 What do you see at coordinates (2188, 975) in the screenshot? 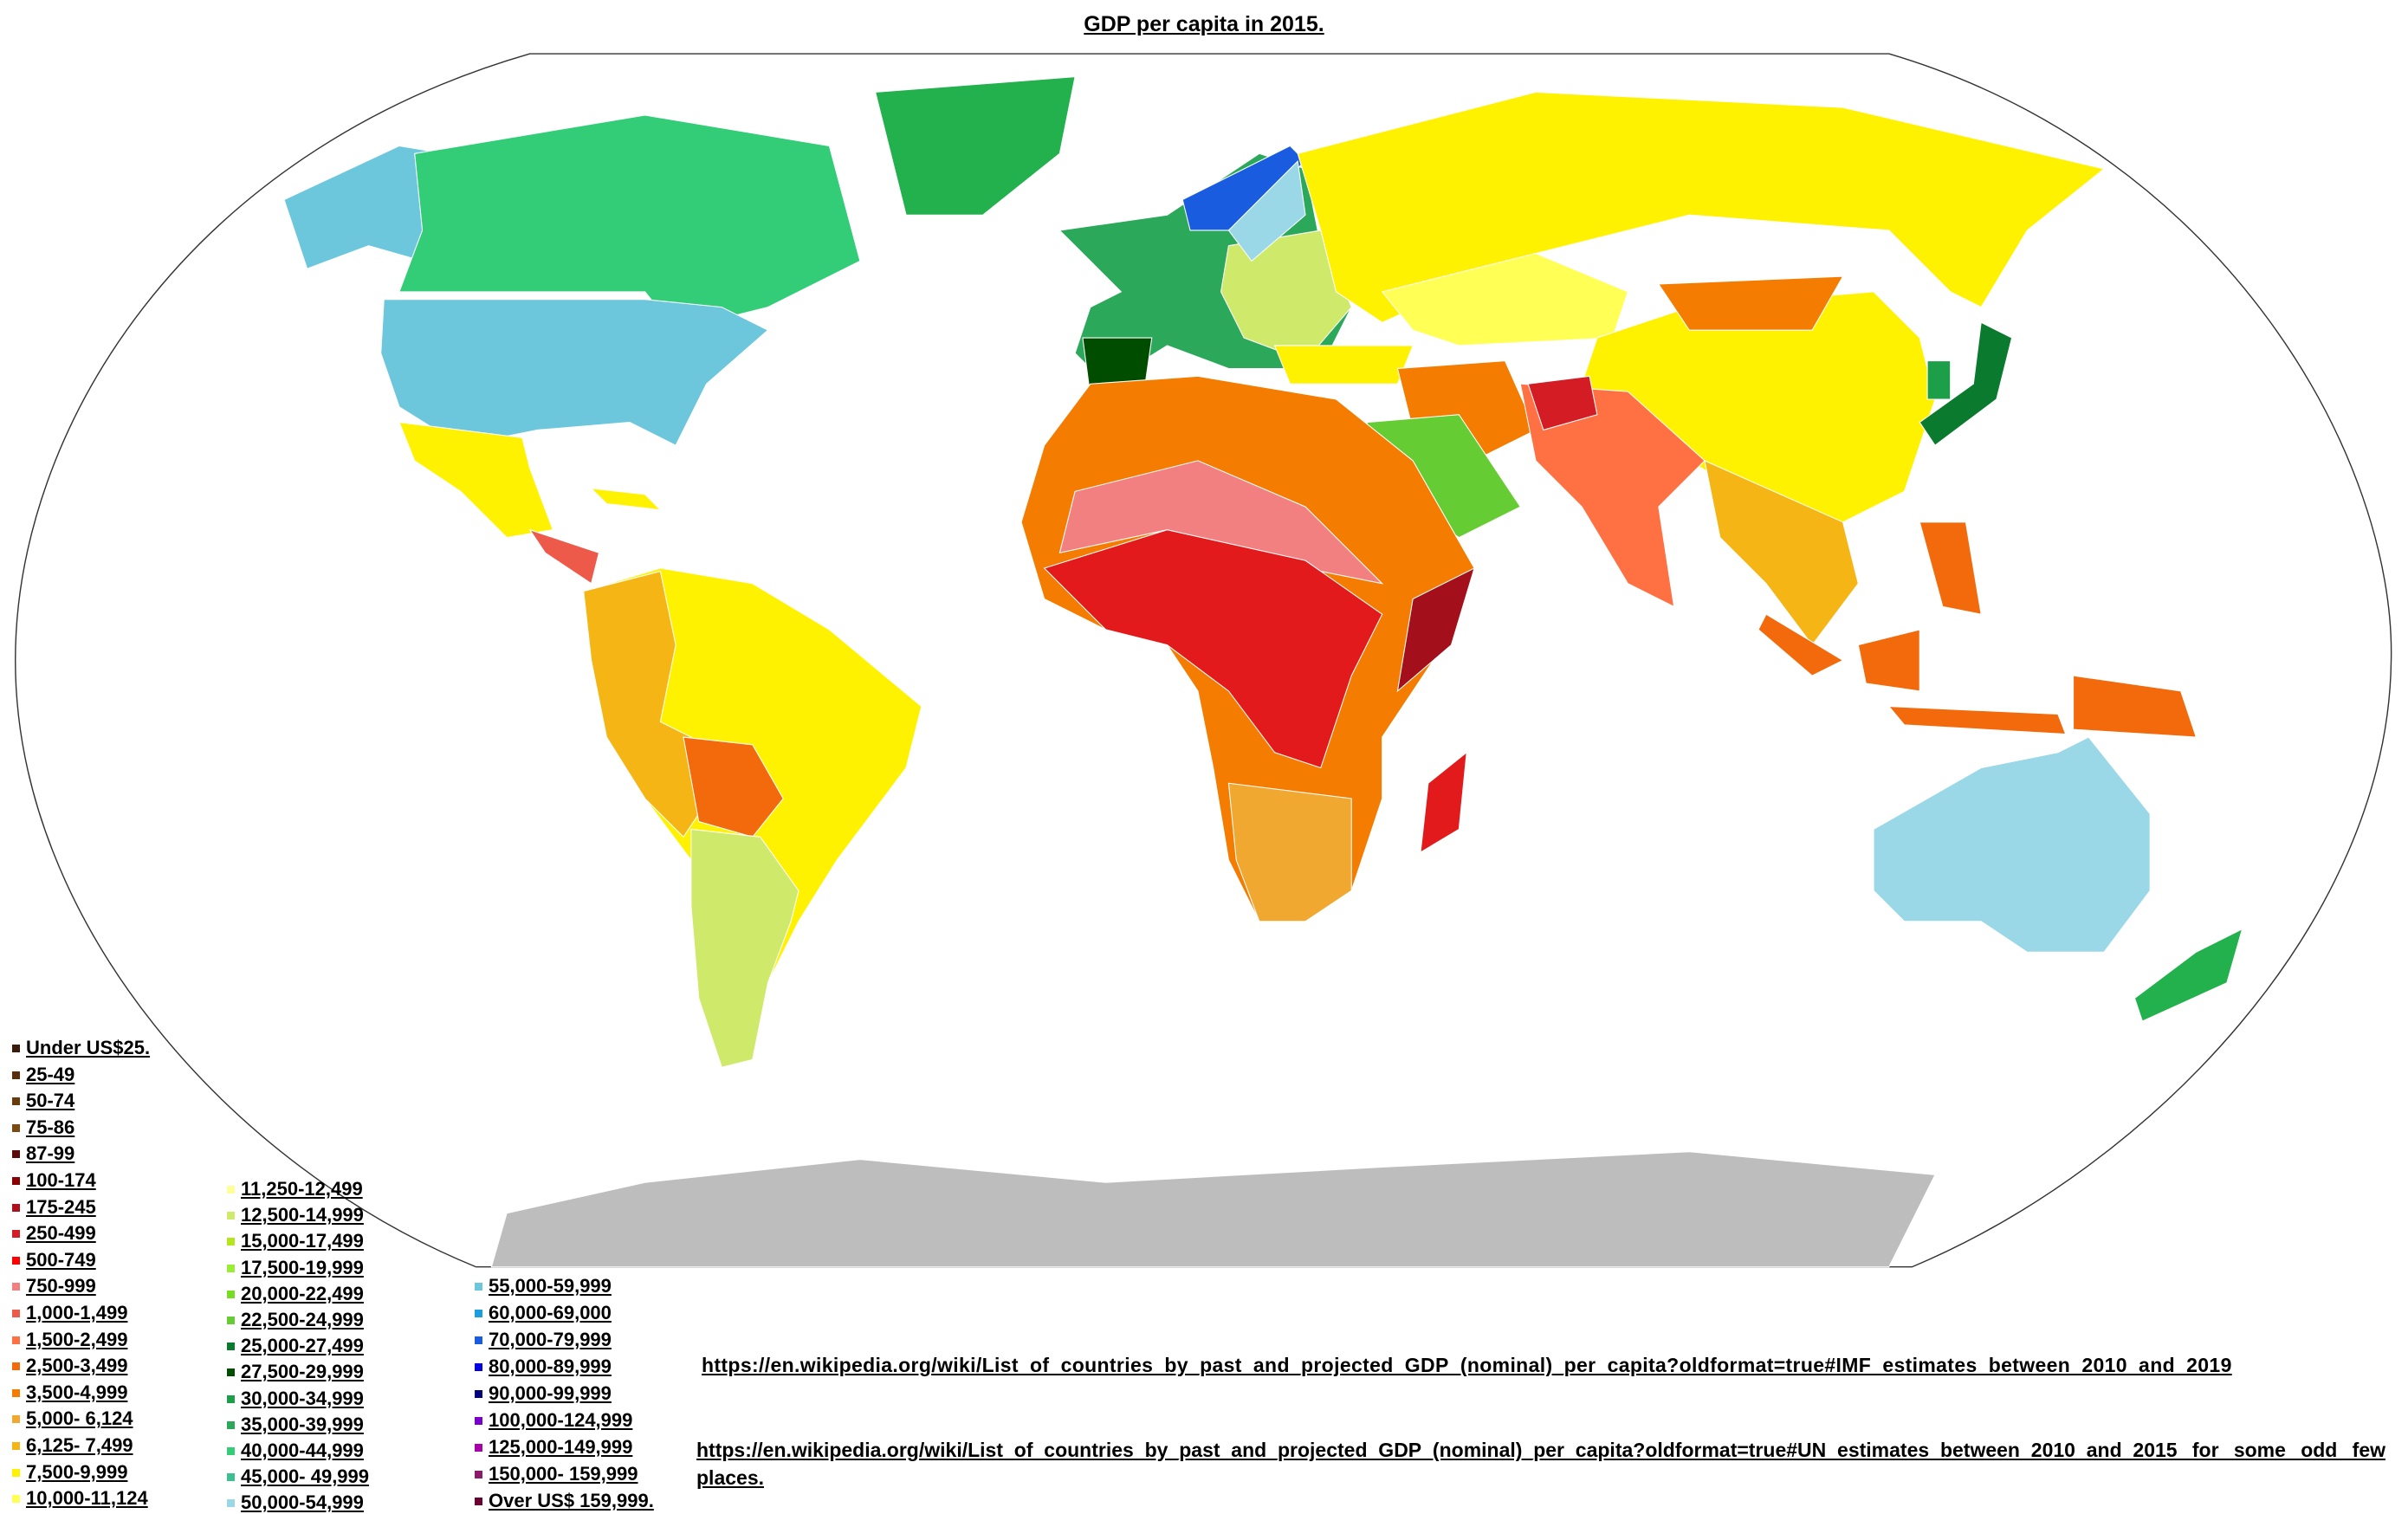
I see `new-zealand` at bounding box center [2188, 975].